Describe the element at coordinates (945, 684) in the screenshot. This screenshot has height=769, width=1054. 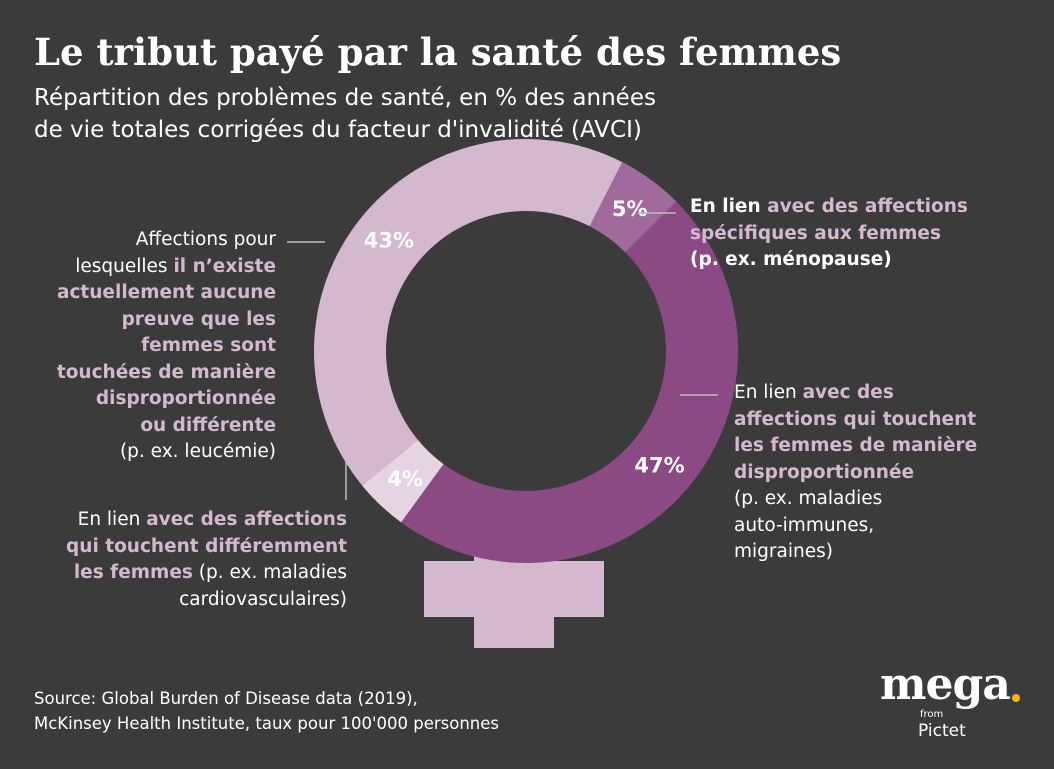
I see `logo-word: mega` at that location.